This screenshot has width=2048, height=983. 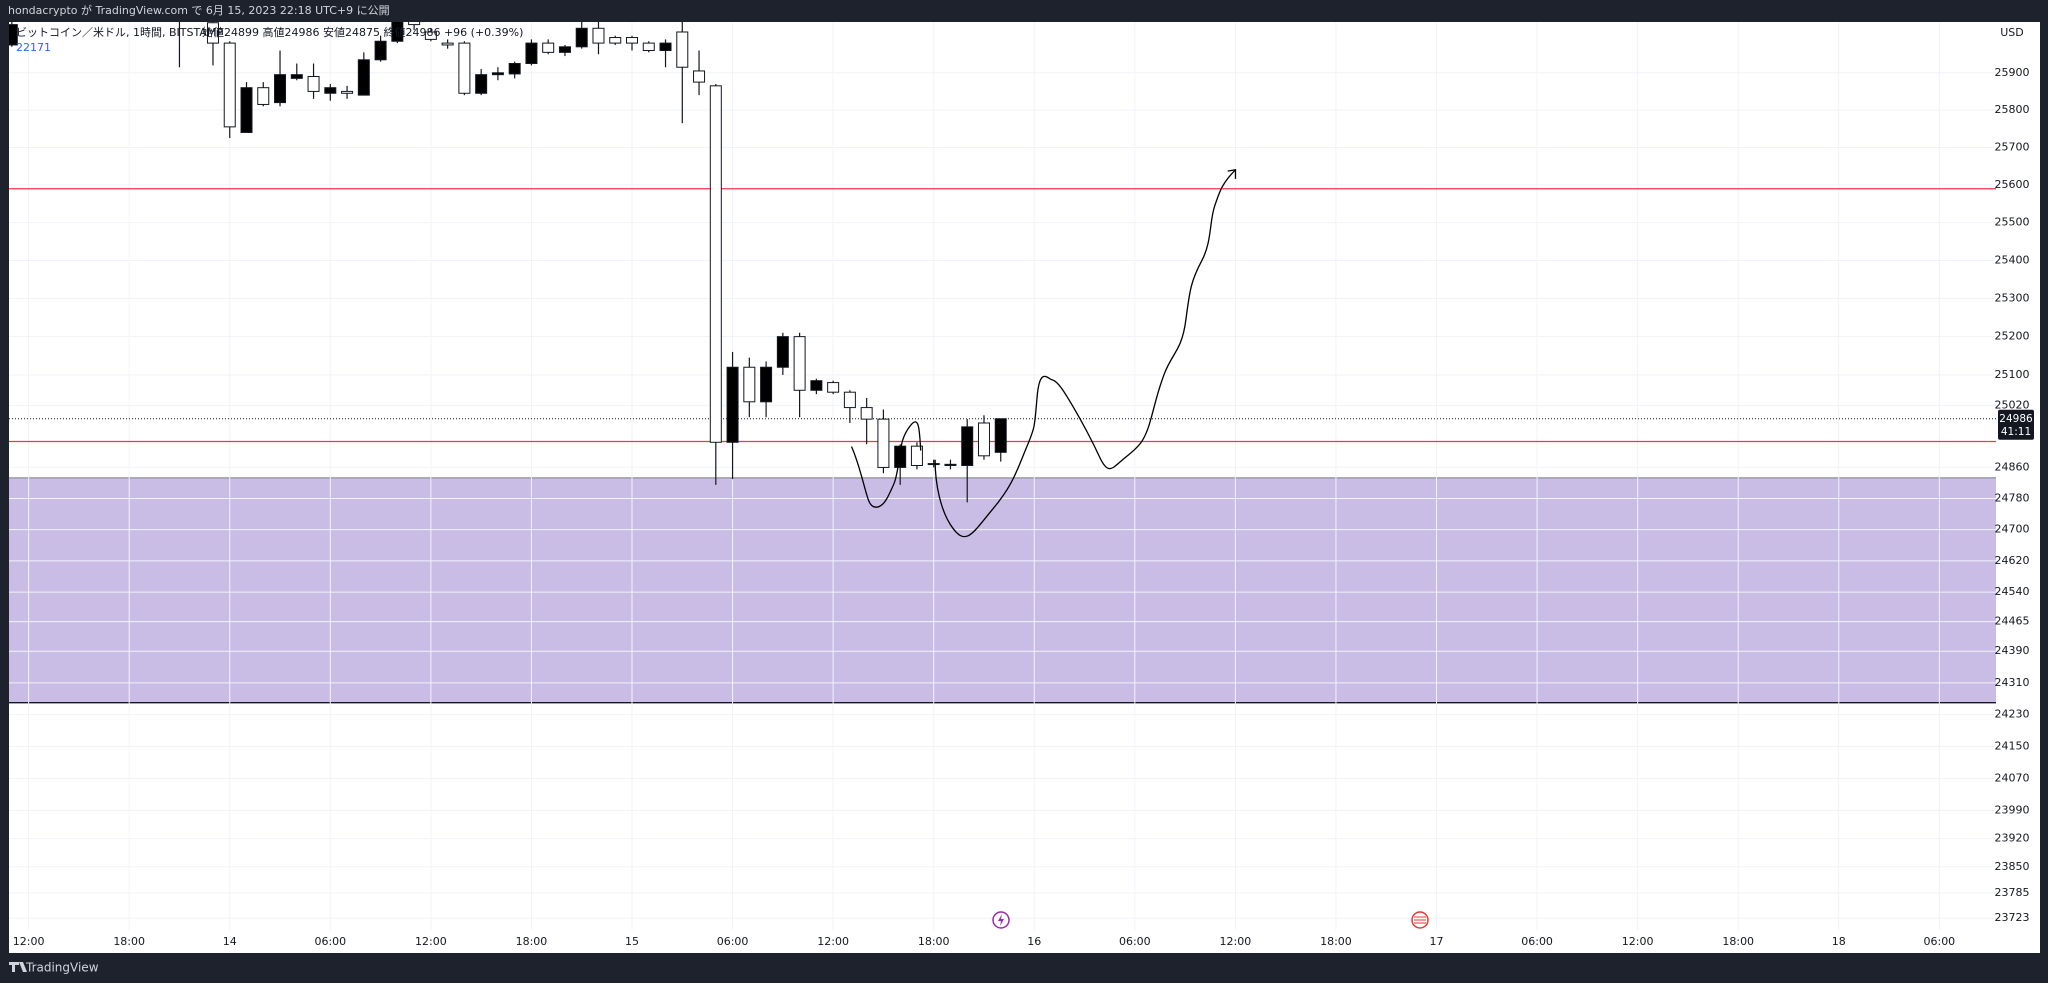 I want to click on y-tick-label: 25200, so click(x=2012, y=336).